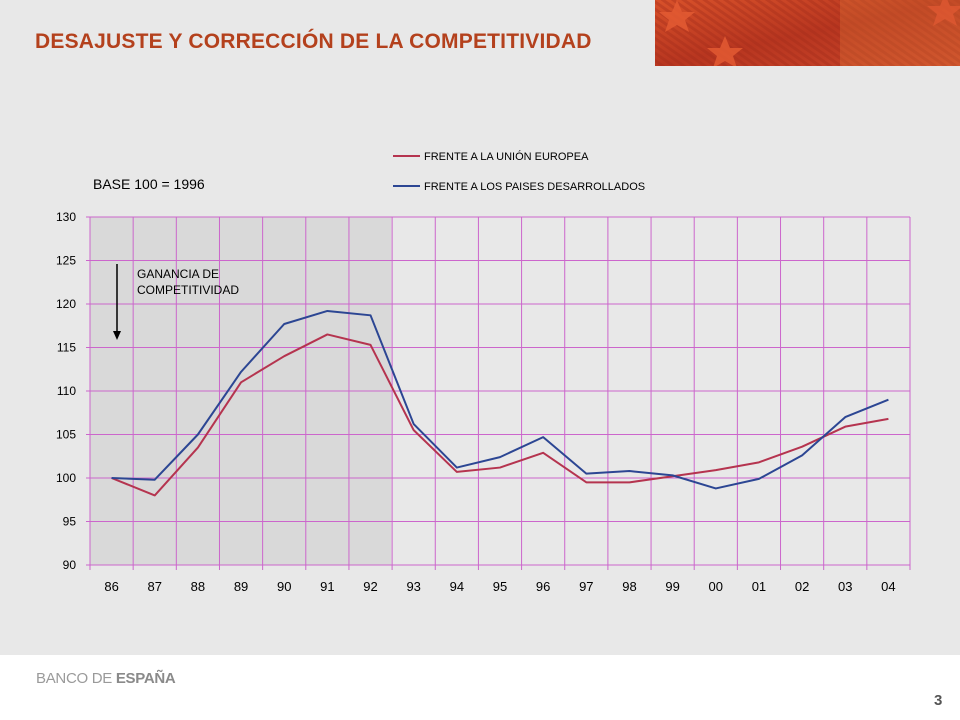  What do you see at coordinates (284, 586) in the screenshot?
I see `x-tick-label: 90` at bounding box center [284, 586].